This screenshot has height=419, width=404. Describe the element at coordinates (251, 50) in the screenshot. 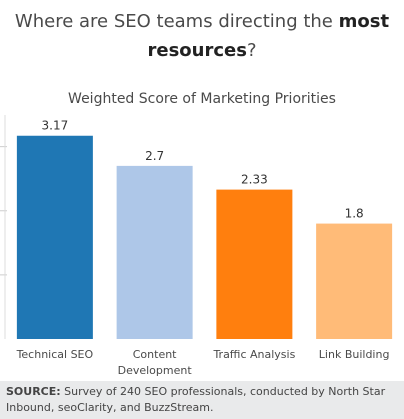

I see `title-end: ?` at that location.